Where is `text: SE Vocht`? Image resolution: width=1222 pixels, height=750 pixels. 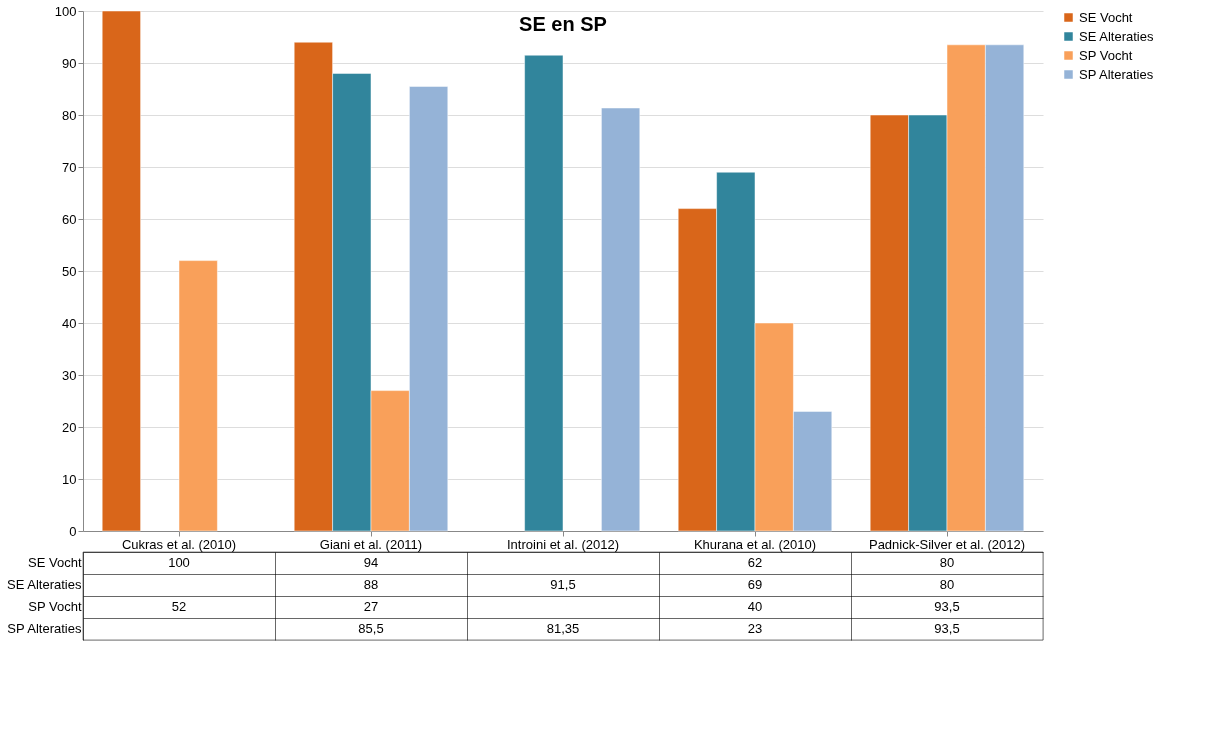
text: SE Vocht is located at coordinates (55, 562).